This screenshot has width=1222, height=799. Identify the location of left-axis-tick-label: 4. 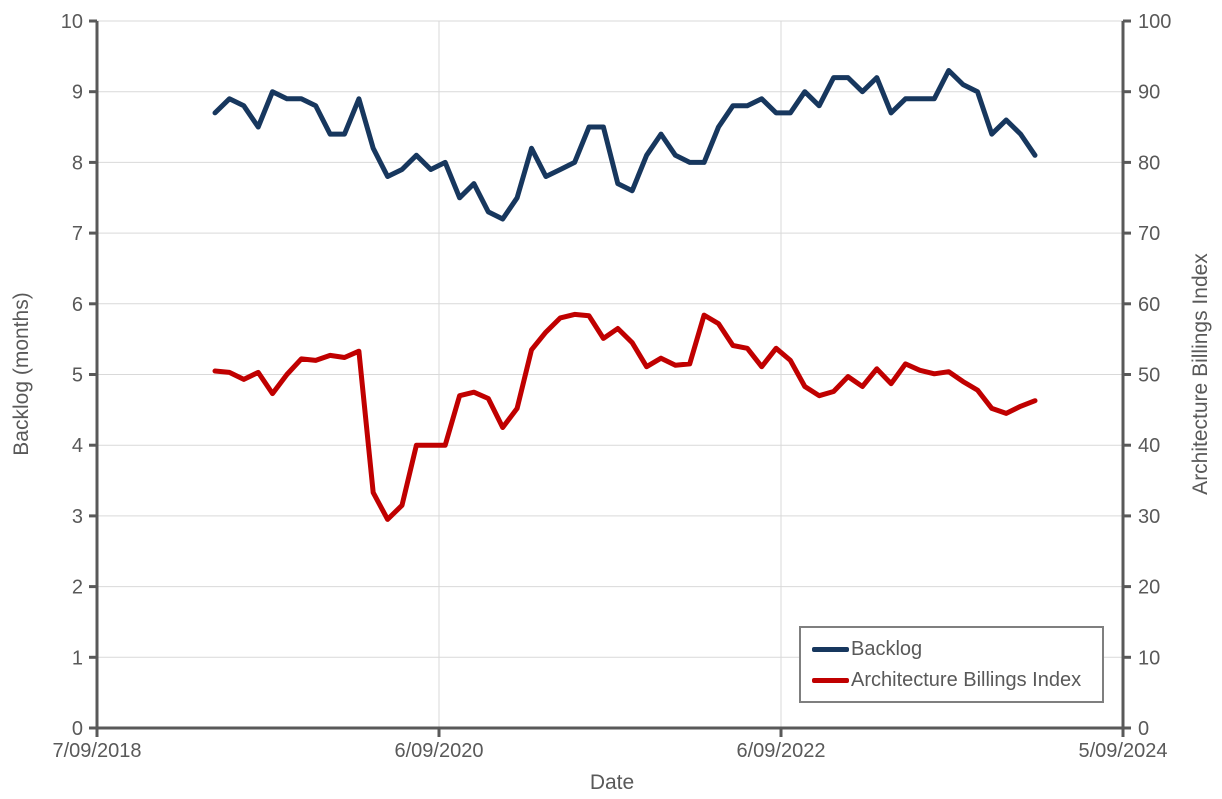
(77, 446).